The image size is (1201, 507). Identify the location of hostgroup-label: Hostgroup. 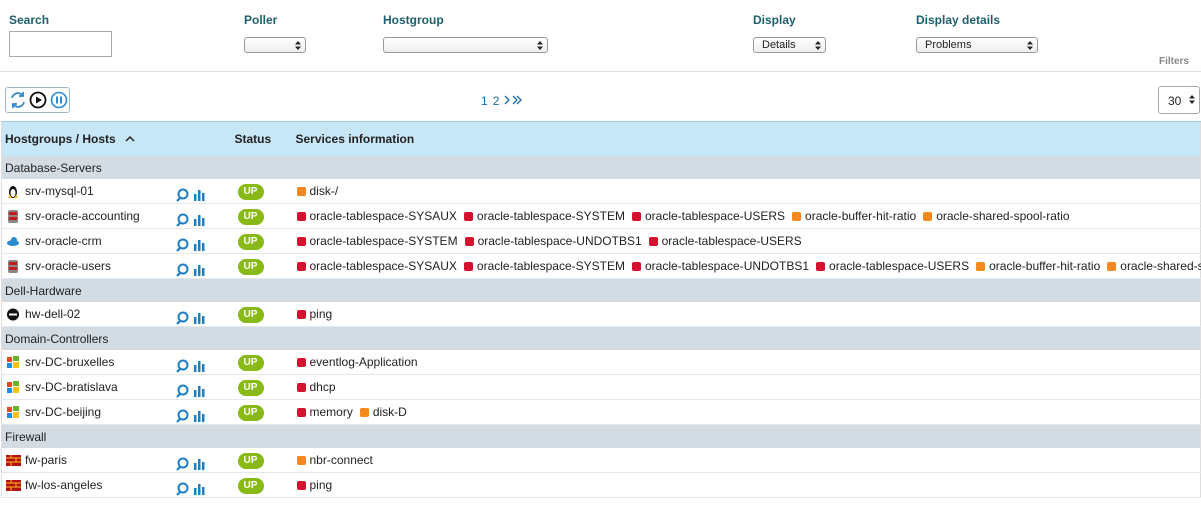
(413, 20).